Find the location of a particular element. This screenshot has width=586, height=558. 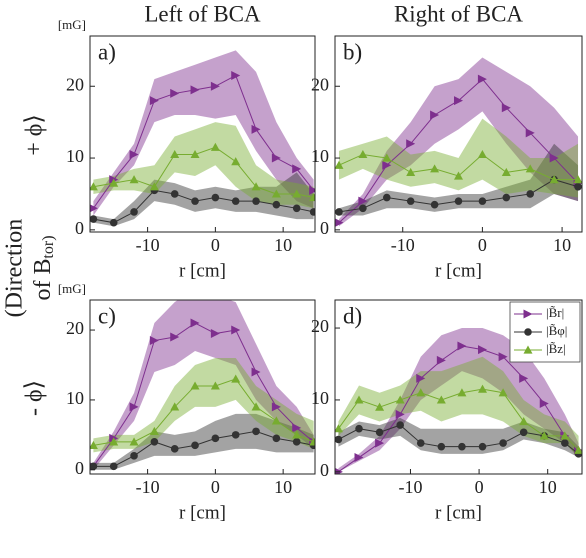

legend-label: |B̃φ| is located at coordinates (556, 330).